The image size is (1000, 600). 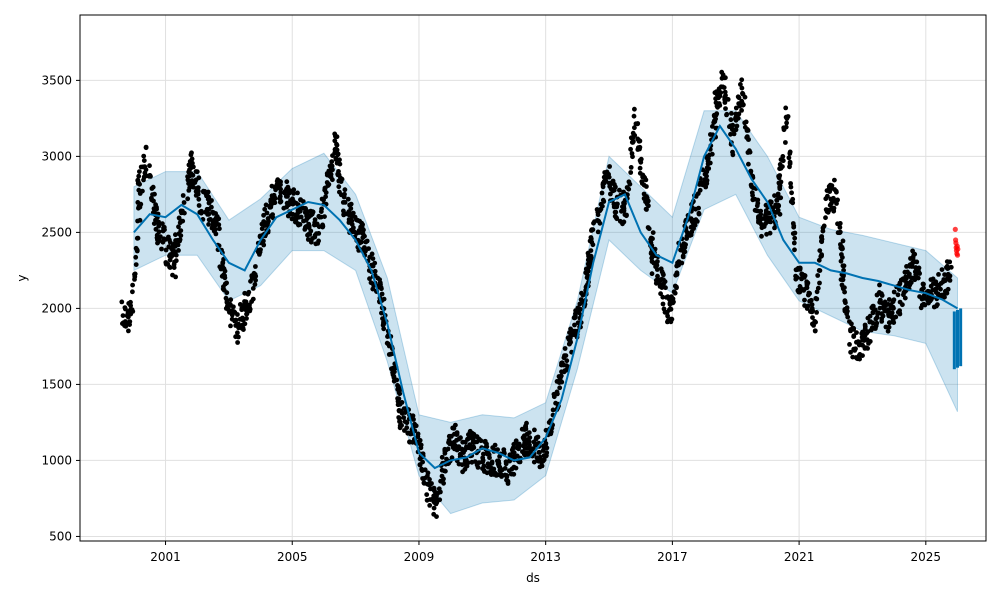 I want to click on y-tick-label: 3000, so click(x=56, y=156).